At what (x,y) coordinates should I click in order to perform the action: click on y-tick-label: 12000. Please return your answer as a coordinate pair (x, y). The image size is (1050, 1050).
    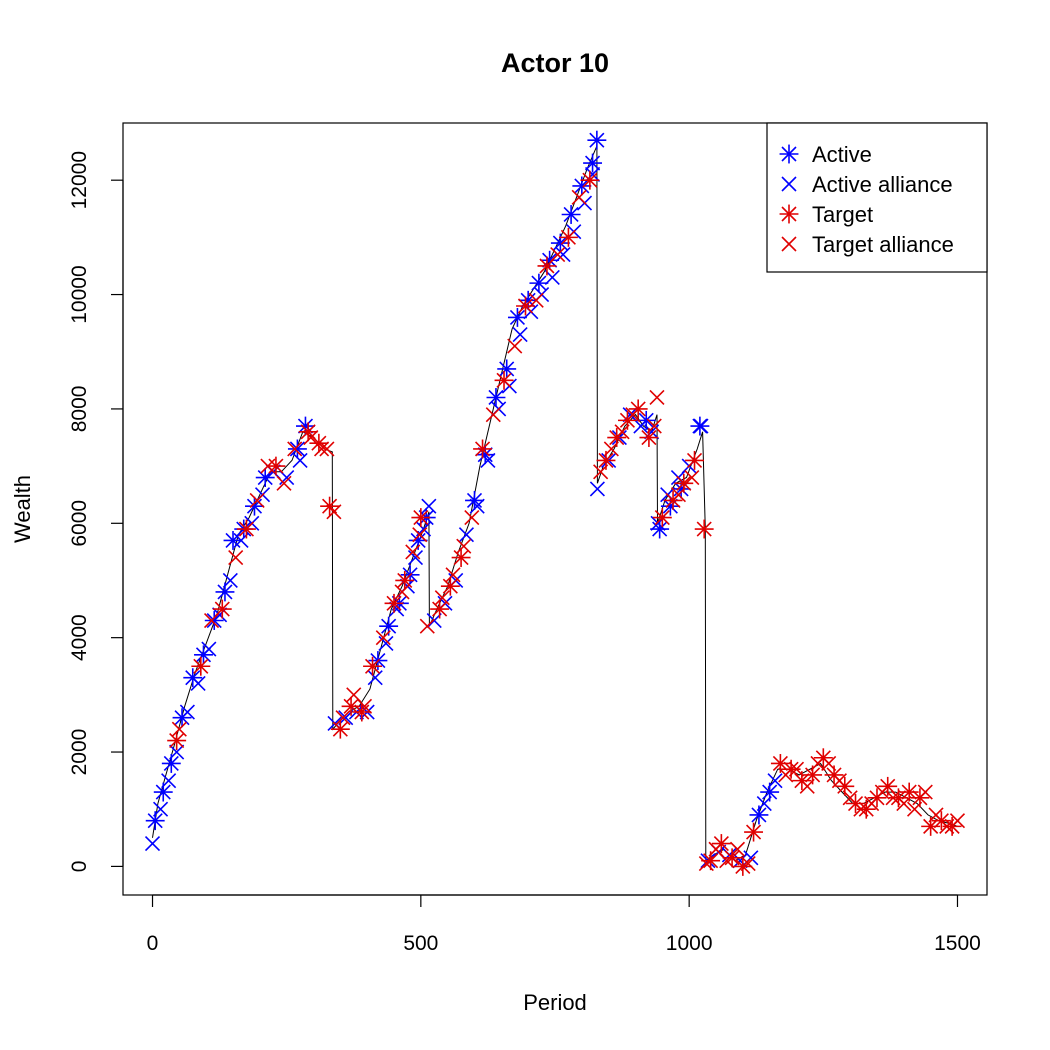
    Looking at the image, I should click on (79, 180).